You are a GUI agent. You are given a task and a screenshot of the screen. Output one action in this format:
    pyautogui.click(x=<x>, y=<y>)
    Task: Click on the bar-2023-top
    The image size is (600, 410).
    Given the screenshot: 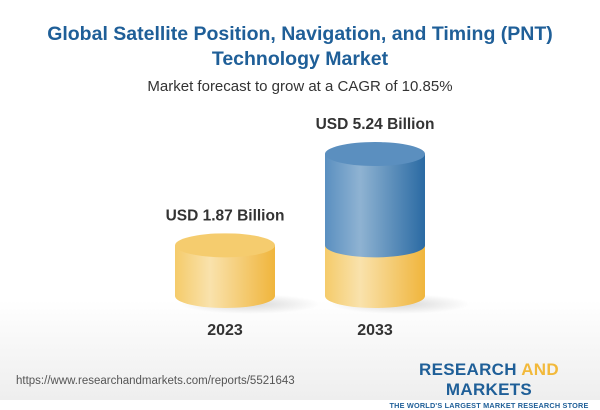 What is the action you would take?
    pyautogui.click(x=225, y=245)
    